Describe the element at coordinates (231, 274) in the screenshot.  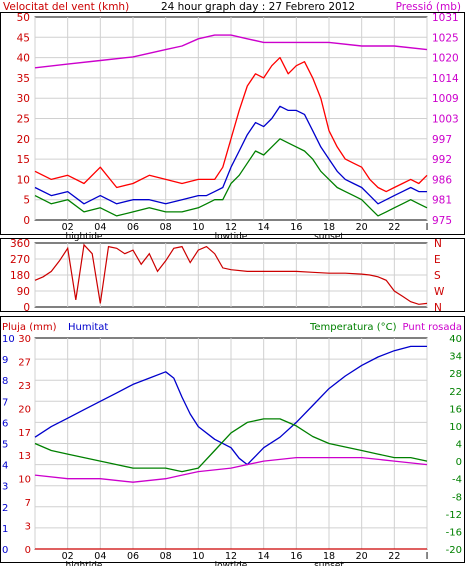
I see `series-direction-line` at that location.